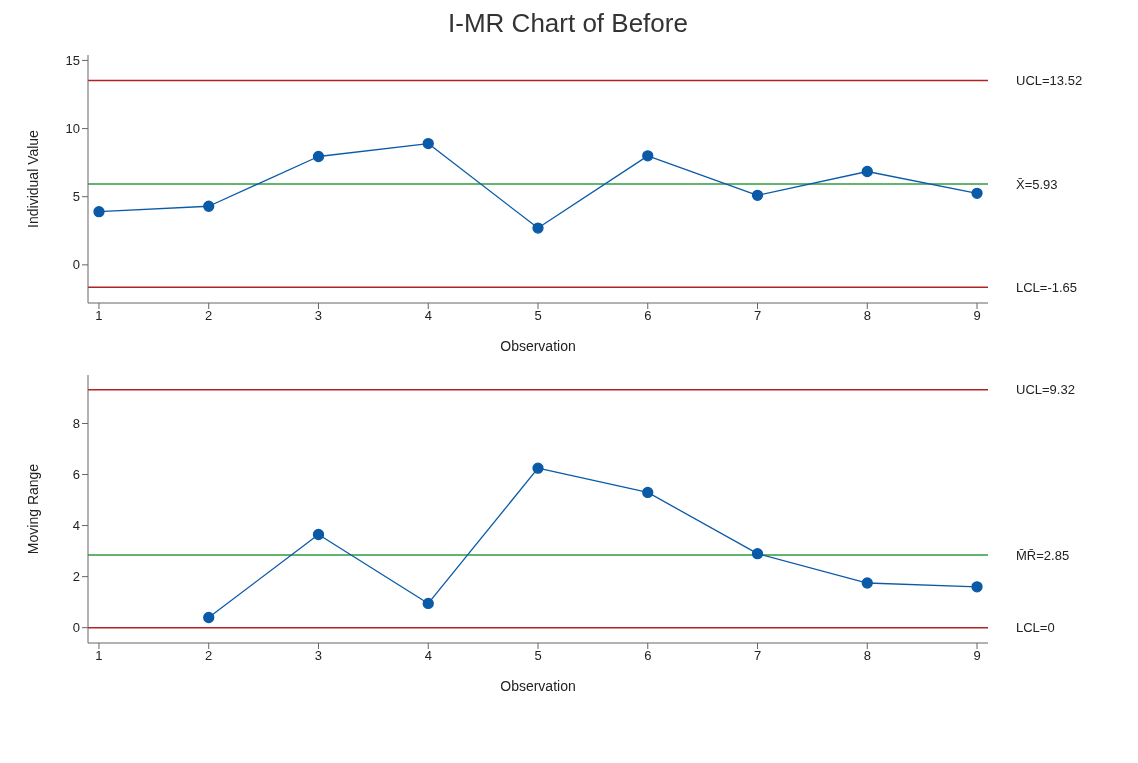 Image resolution: width=1138 pixels, height=763 pixels. What do you see at coordinates (76, 197) in the screenshot?
I see `y-tick-label: 5` at bounding box center [76, 197].